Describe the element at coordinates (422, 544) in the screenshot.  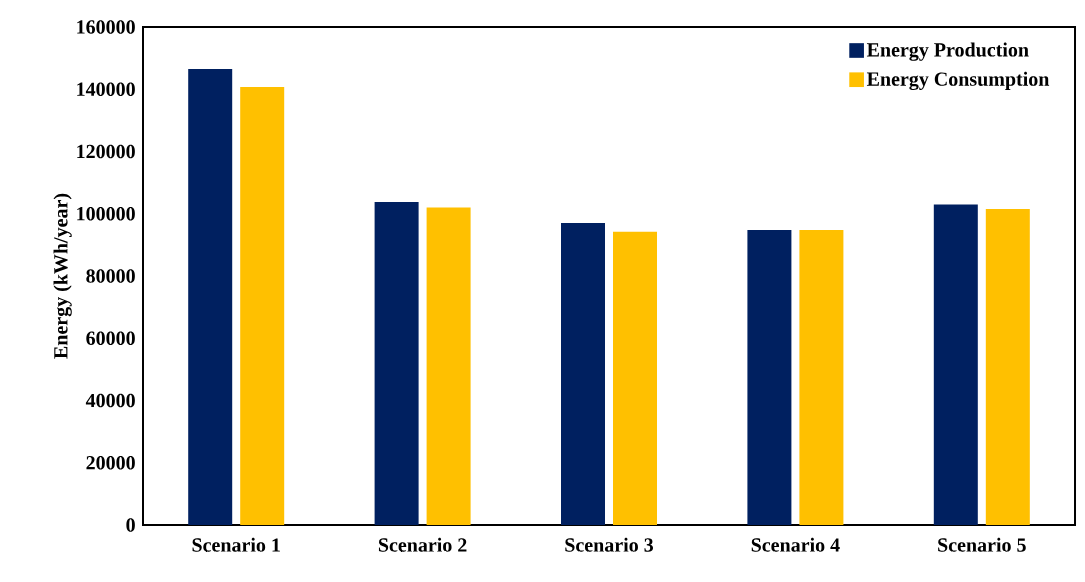
I see `x-tick-label: Scenario 2` at that location.